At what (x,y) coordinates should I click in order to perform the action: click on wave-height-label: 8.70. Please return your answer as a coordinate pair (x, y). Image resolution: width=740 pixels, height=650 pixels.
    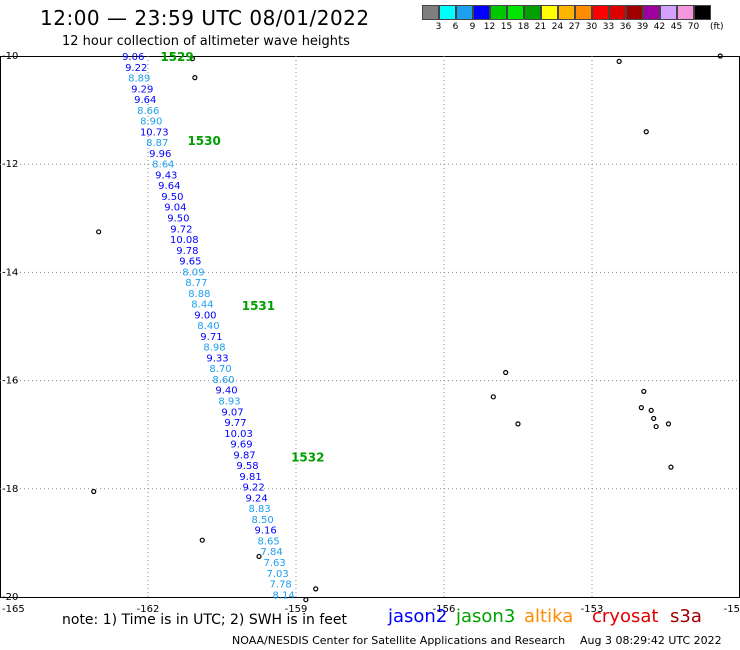
    Looking at the image, I should click on (220, 369).